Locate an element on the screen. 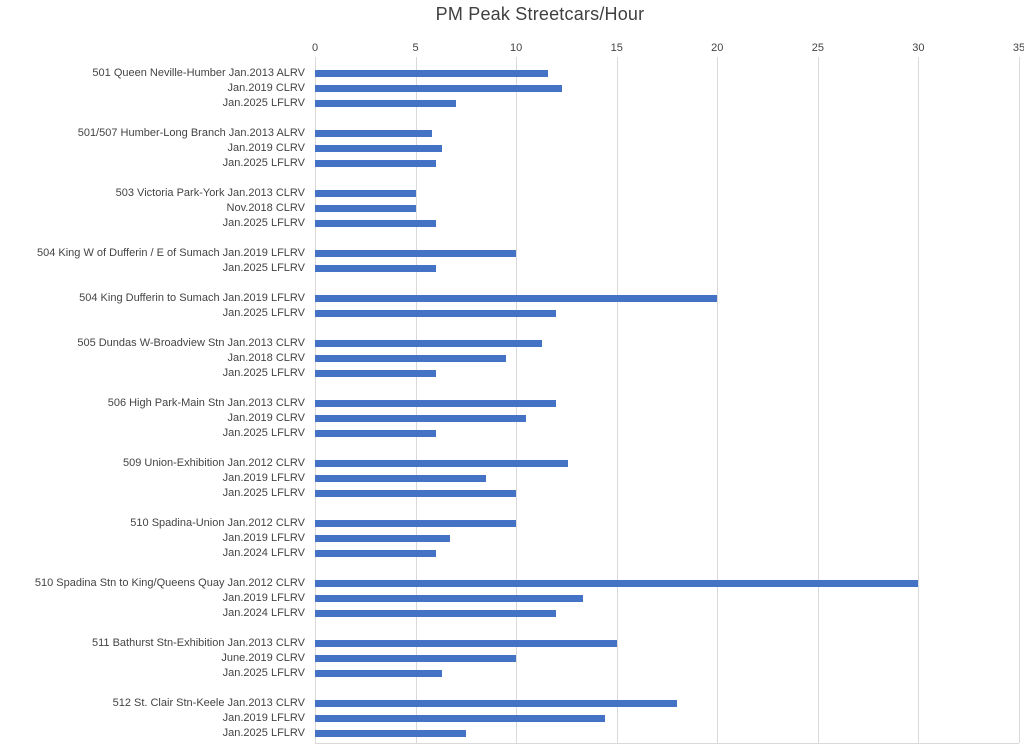 This screenshot has width=1024, height=744. bar-row: 501/507 Humber-Long Branch Jan.2013 ALRV is located at coordinates (512, 133).